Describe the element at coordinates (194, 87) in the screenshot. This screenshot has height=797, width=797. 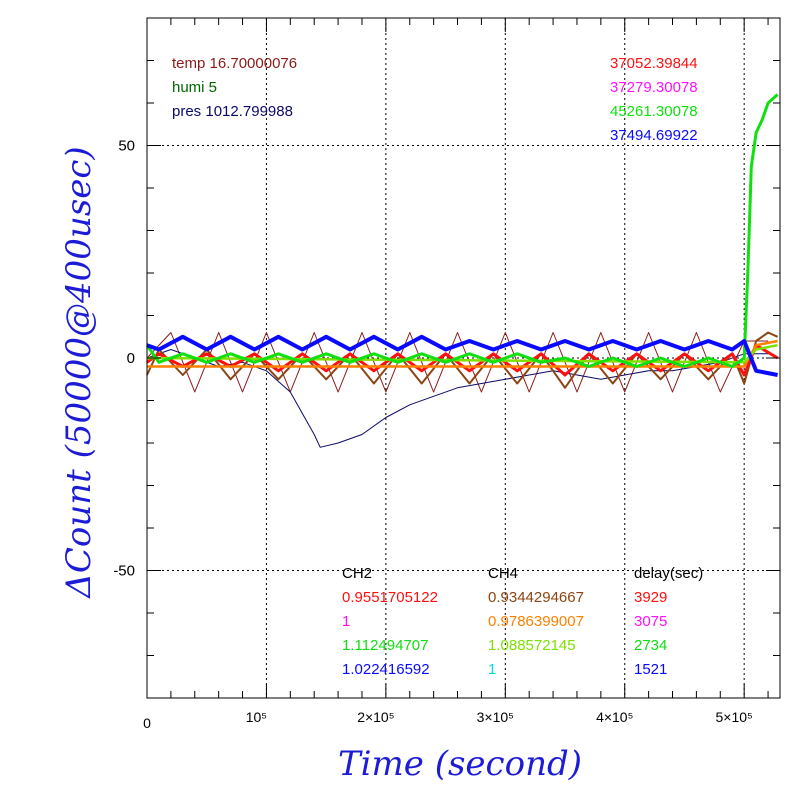
I see `annotation-top-left: humi 5` at that location.